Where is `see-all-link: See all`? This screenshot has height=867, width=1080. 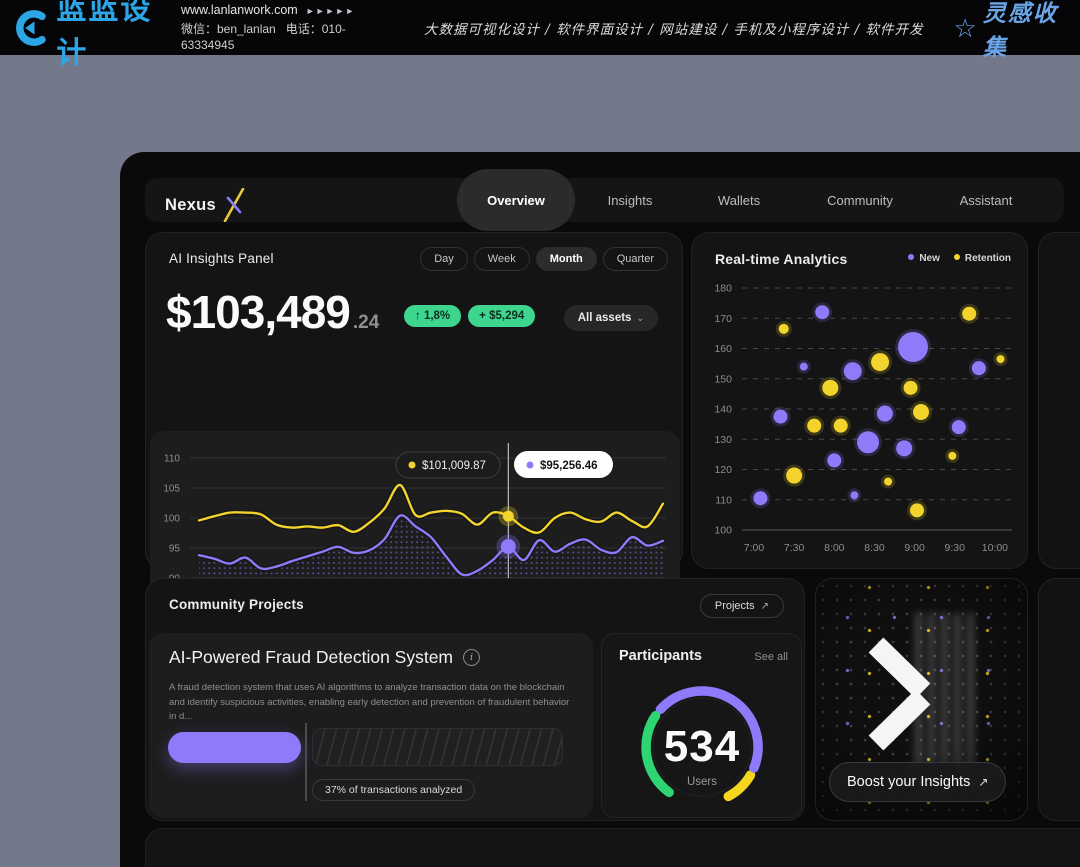 see-all-link: See all is located at coordinates (771, 657).